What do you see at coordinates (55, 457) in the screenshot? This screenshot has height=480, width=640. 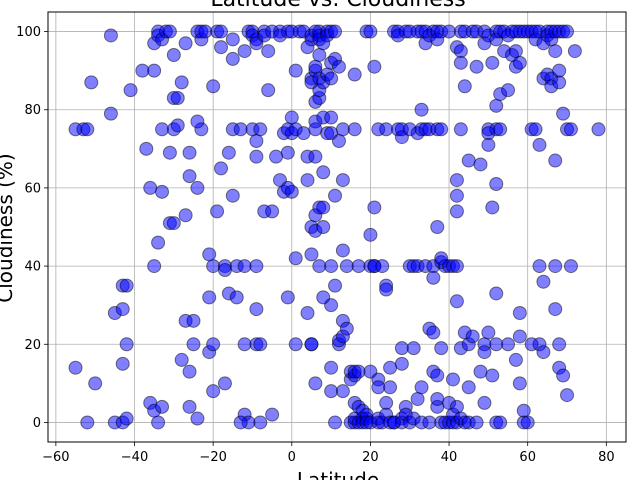 I see `x-tick-label: −60` at bounding box center [55, 457].